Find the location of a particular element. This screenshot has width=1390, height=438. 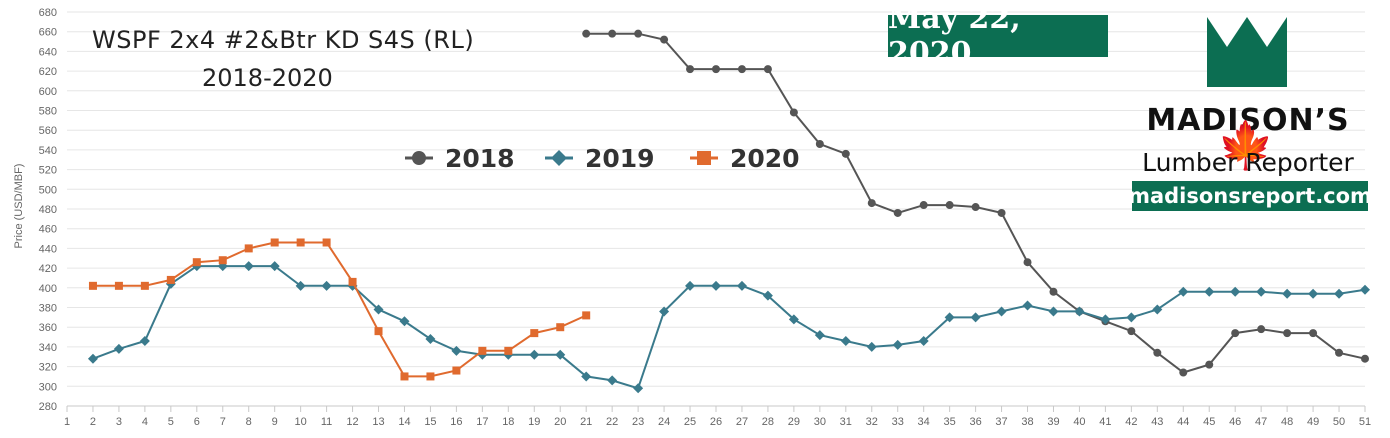

legend-label-2018: 2018 is located at coordinates (480, 158).